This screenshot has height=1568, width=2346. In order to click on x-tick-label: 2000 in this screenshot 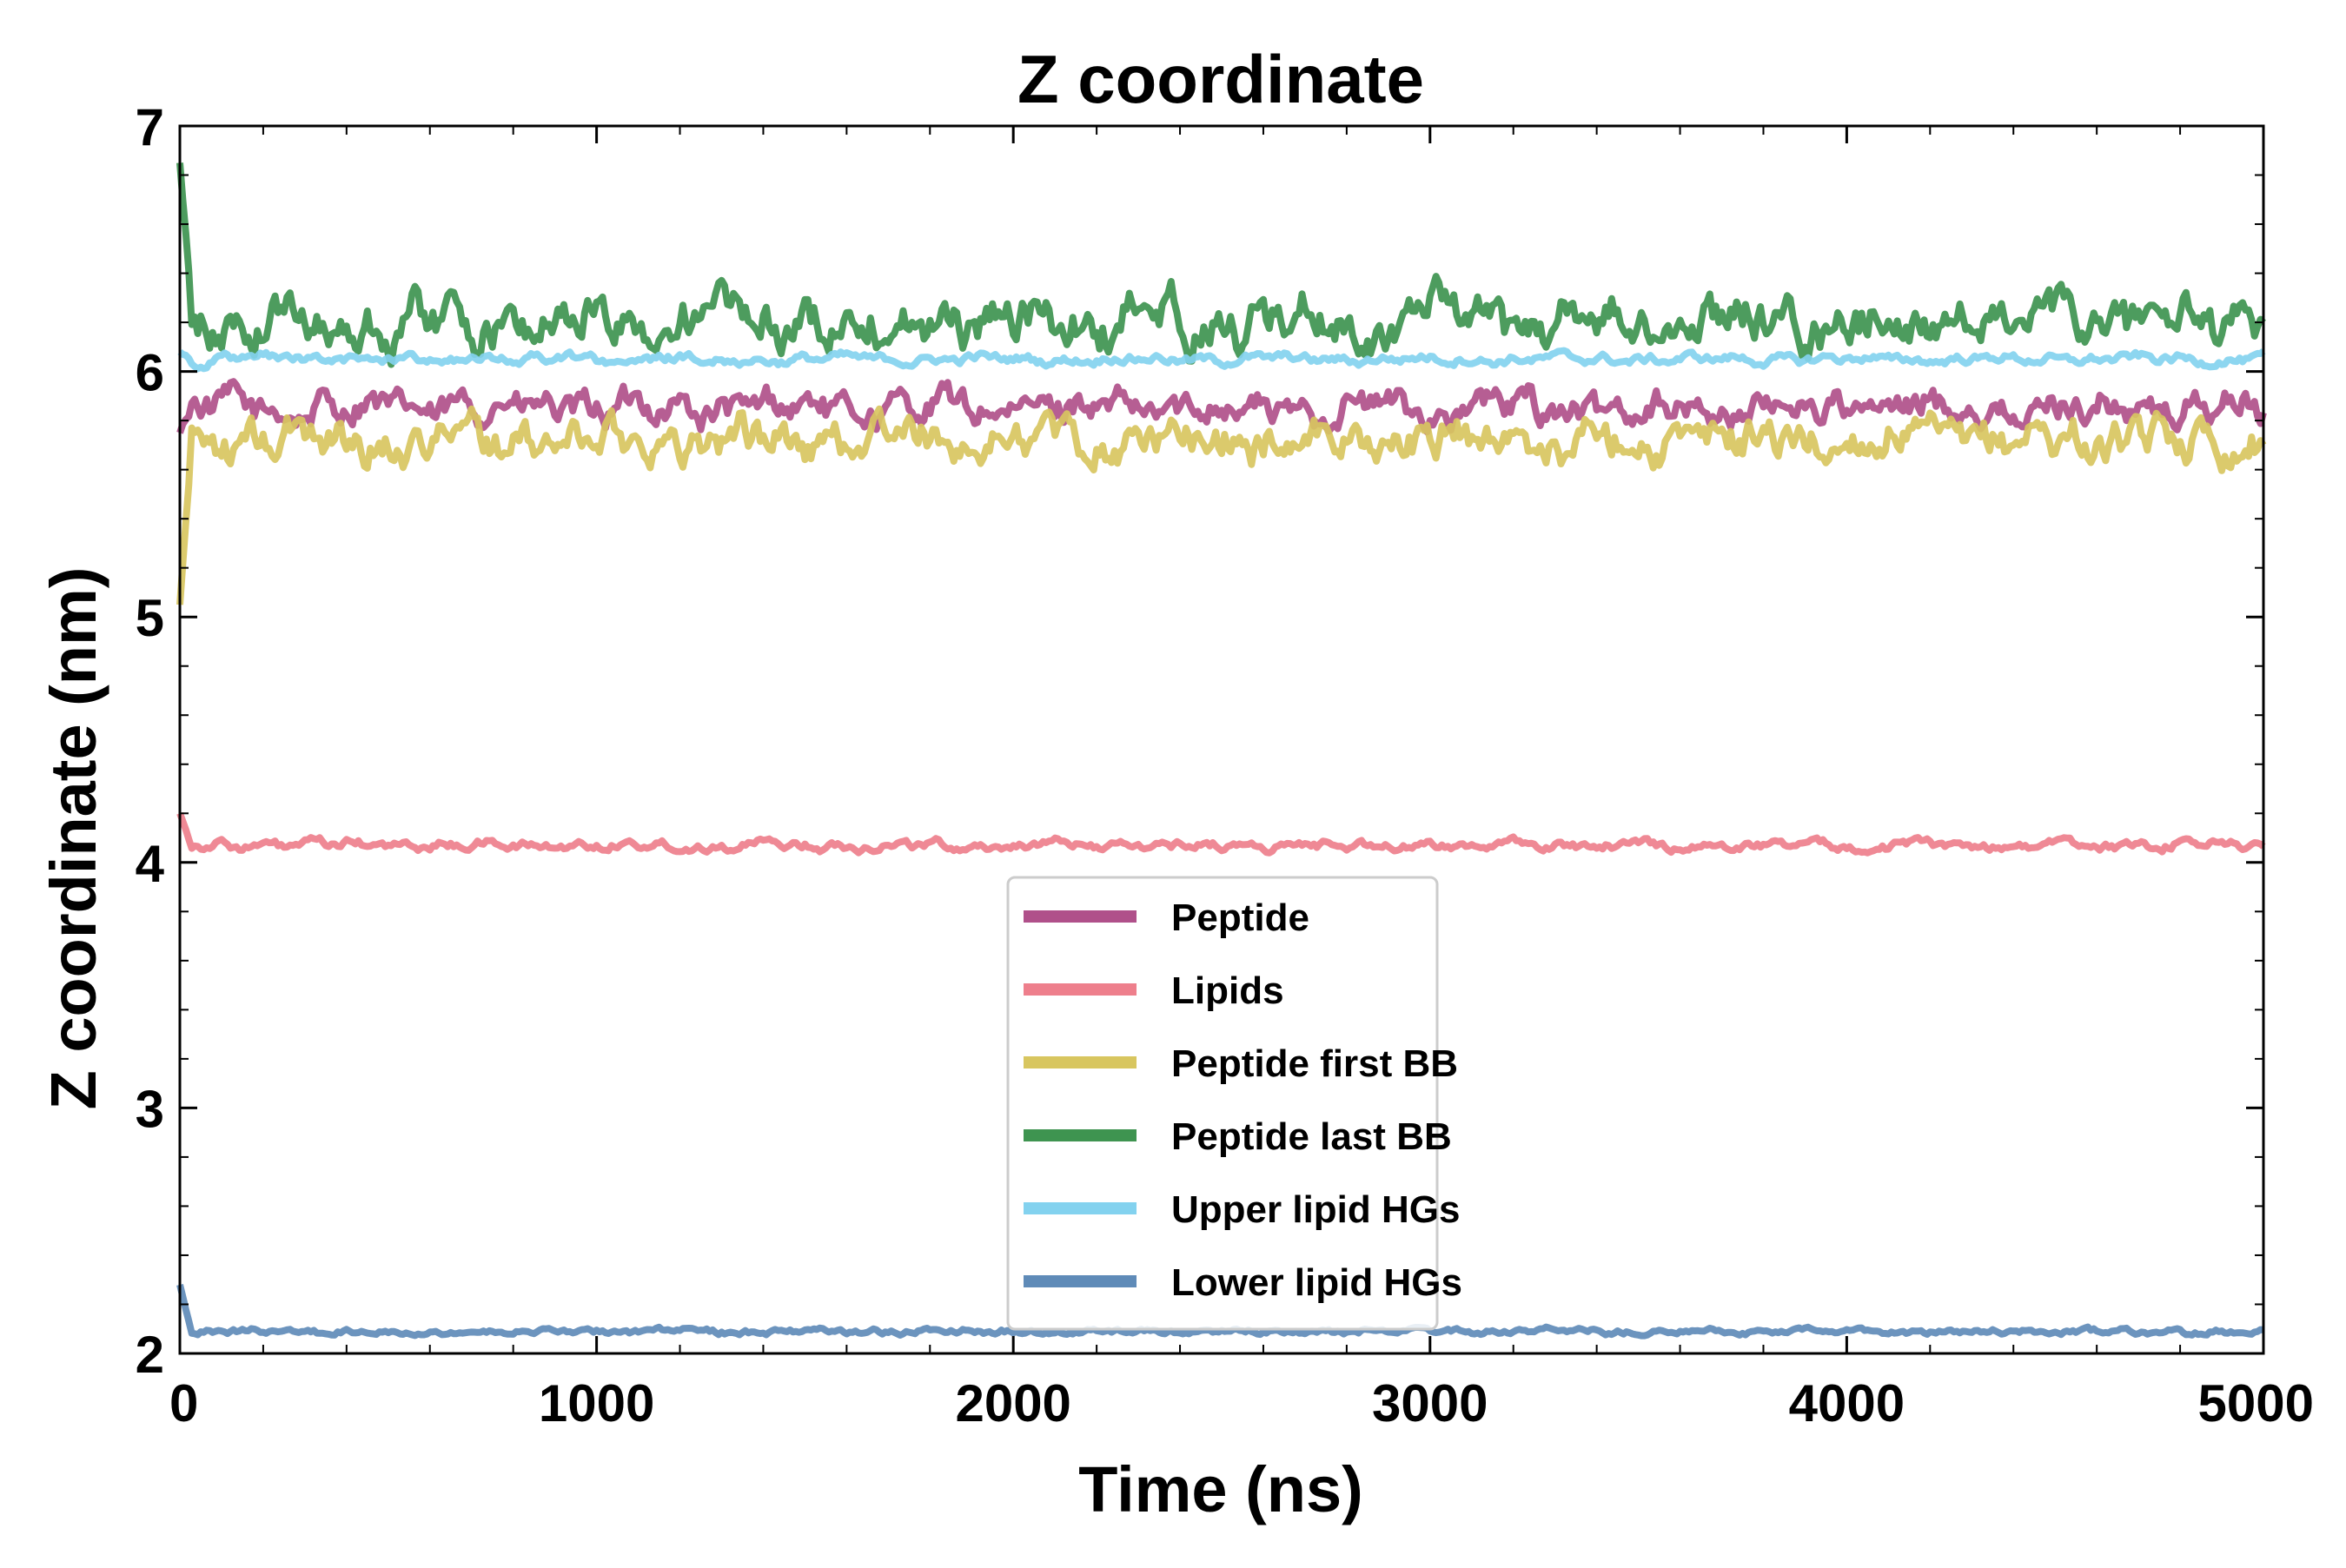, I will do `click(1013, 1403)`.